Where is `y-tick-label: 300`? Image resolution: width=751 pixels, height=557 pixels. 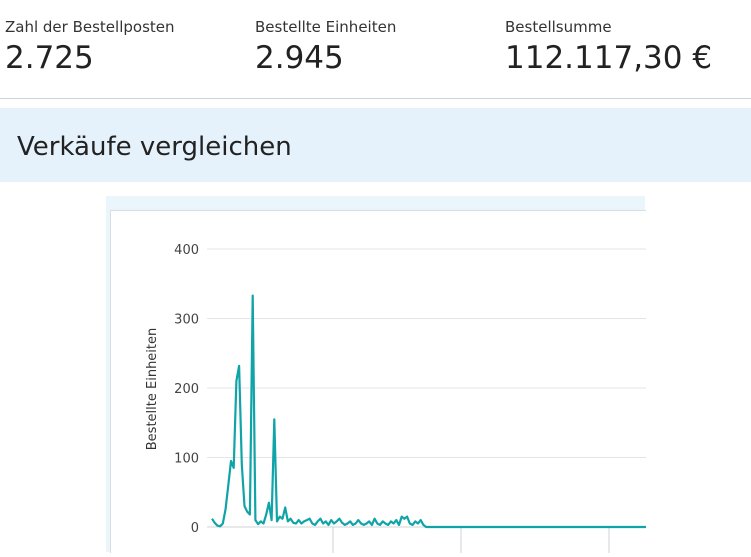 y-tick-label: 300 is located at coordinates (186, 320).